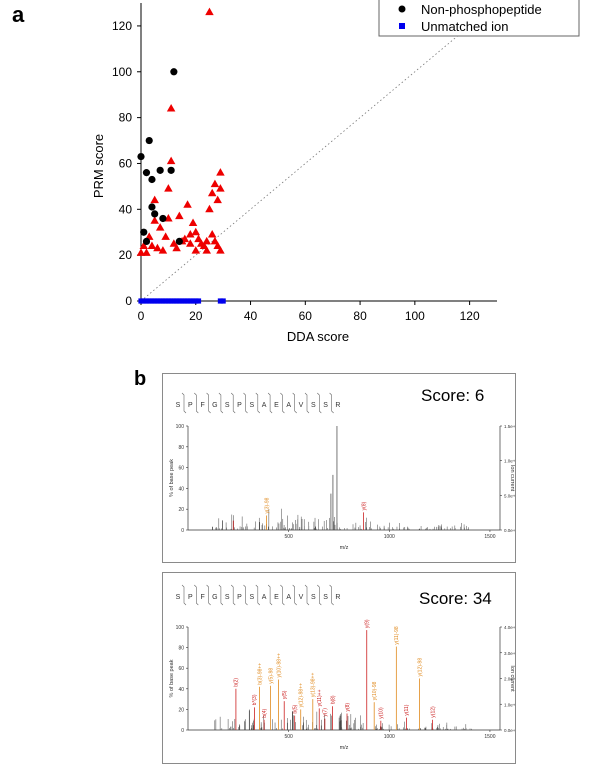 The height and width of the screenshot is (765, 600). I want to click on peak-label: b(8), so click(333, 699).